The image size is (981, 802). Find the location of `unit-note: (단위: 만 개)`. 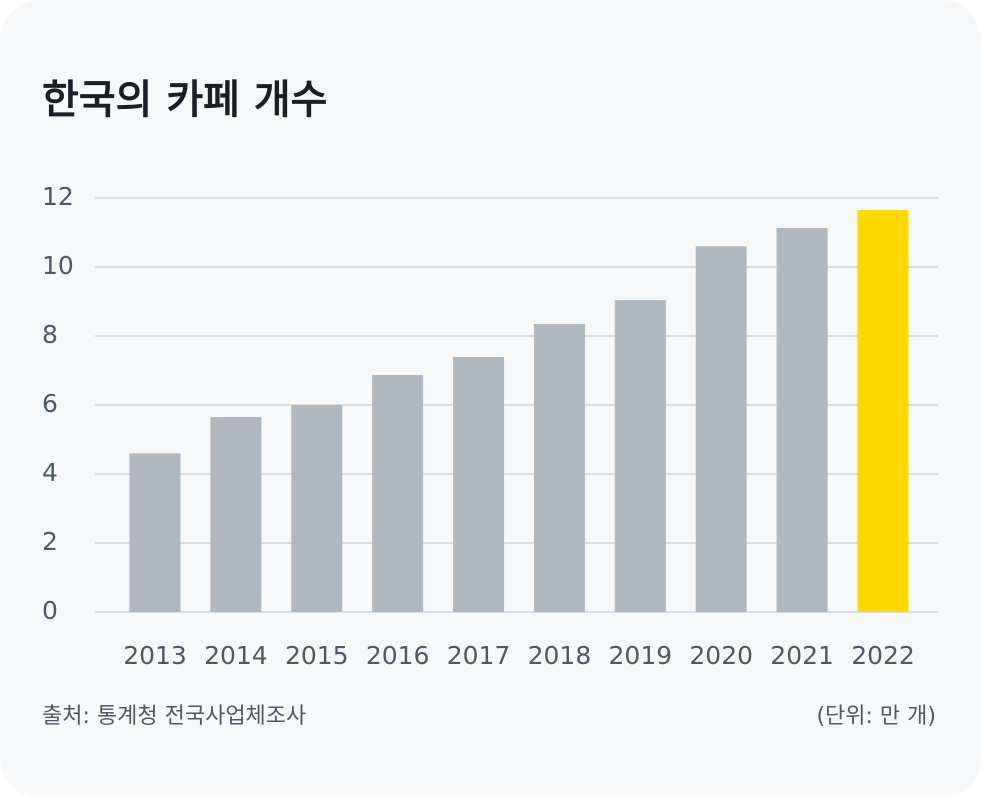

unit-note: (단위: 만 개) is located at coordinates (876, 716).